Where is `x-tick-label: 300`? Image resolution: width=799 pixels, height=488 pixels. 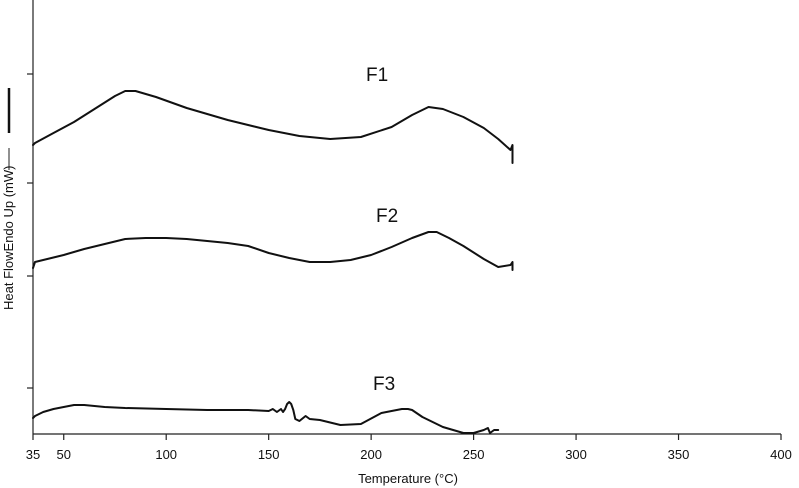 x-tick-label: 300 is located at coordinates (576, 454).